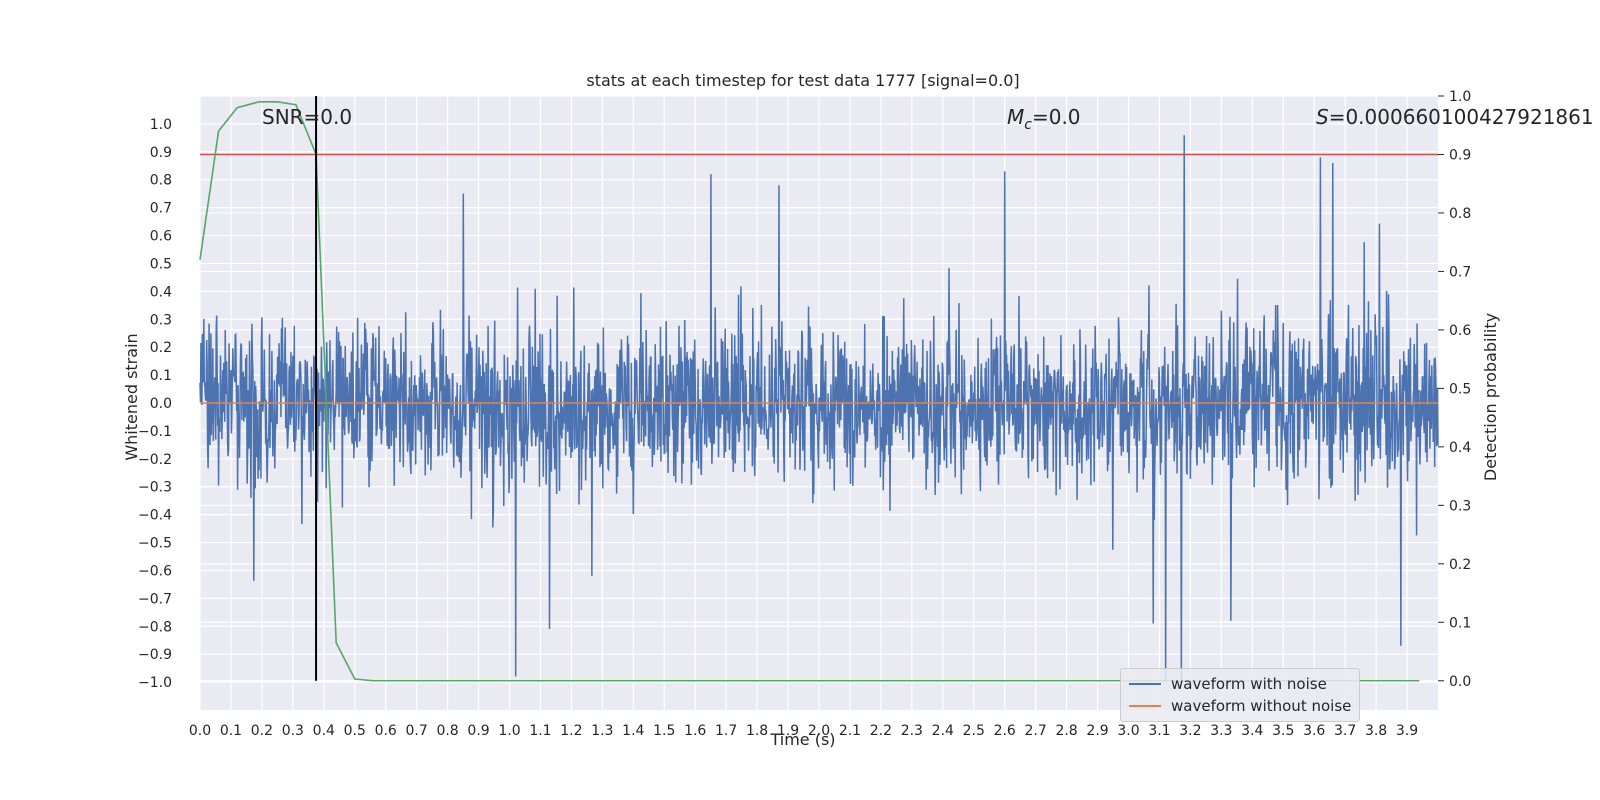 Image resolution: width=1600 pixels, height=800 pixels. I want to click on y-left-tick-label: −0.5, so click(155, 544).